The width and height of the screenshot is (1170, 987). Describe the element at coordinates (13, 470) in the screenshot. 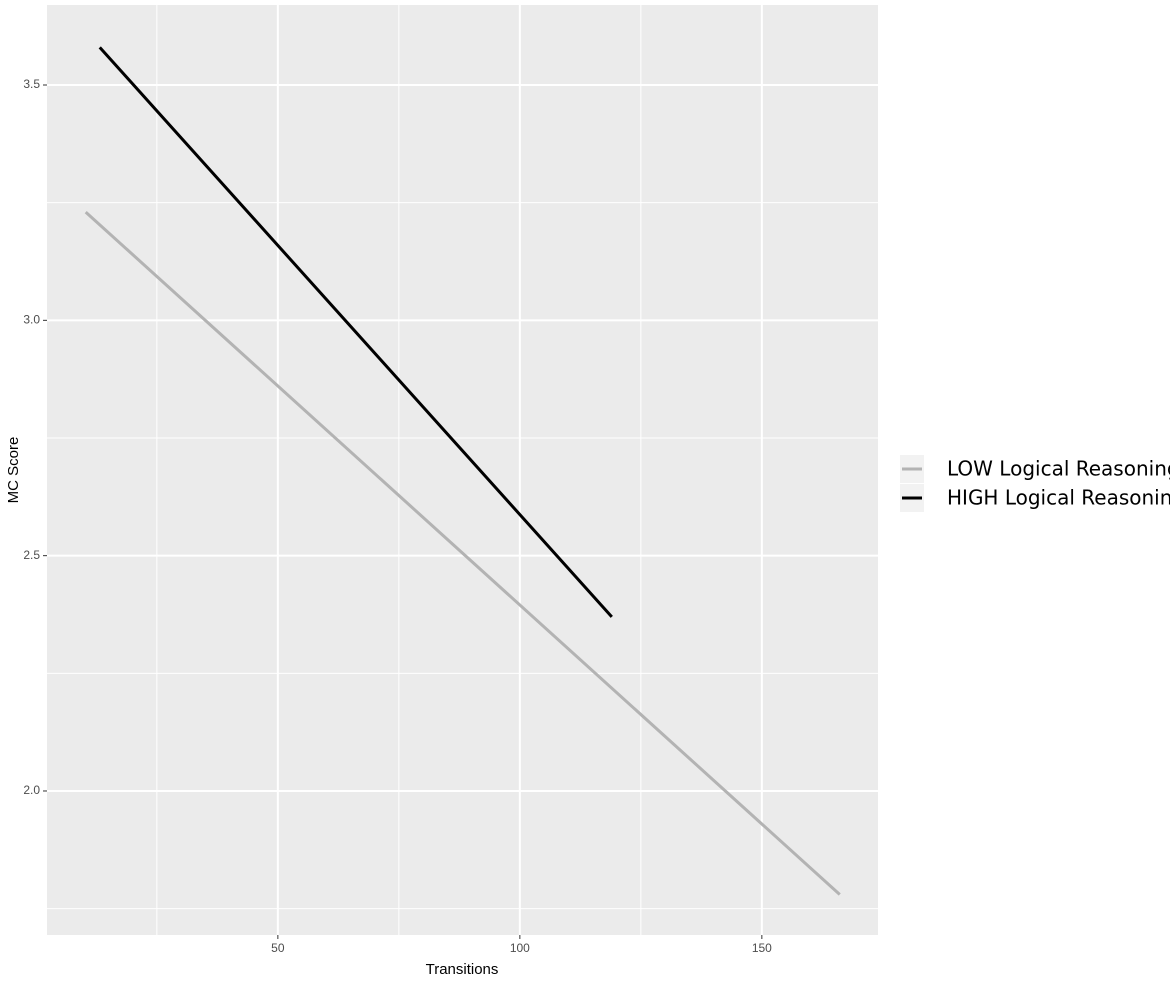

I see `y-axis-label: MC Score` at that location.